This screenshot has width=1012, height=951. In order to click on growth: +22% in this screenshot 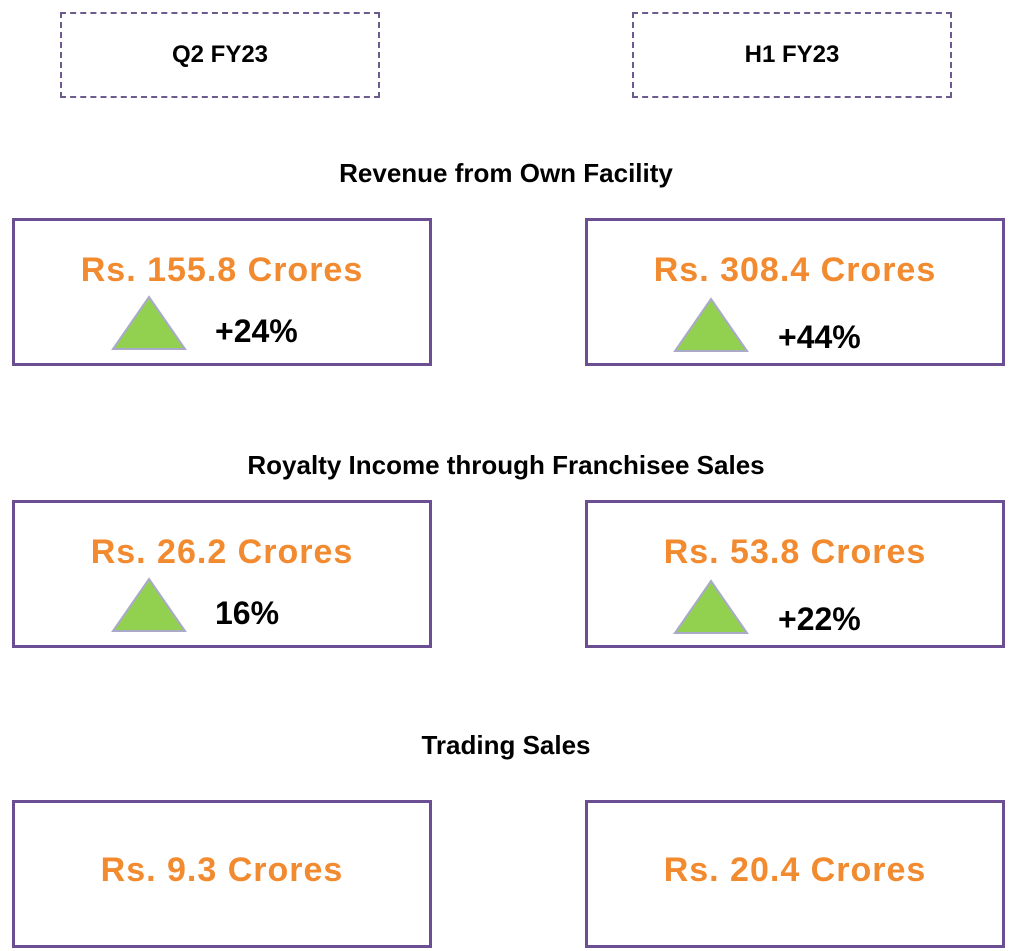, I will do `click(819, 619)`.